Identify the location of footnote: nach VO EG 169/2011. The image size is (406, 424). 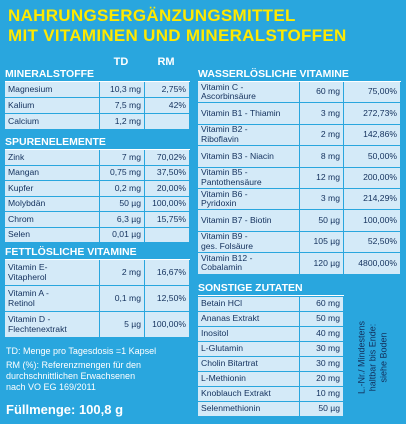
(51, 387).